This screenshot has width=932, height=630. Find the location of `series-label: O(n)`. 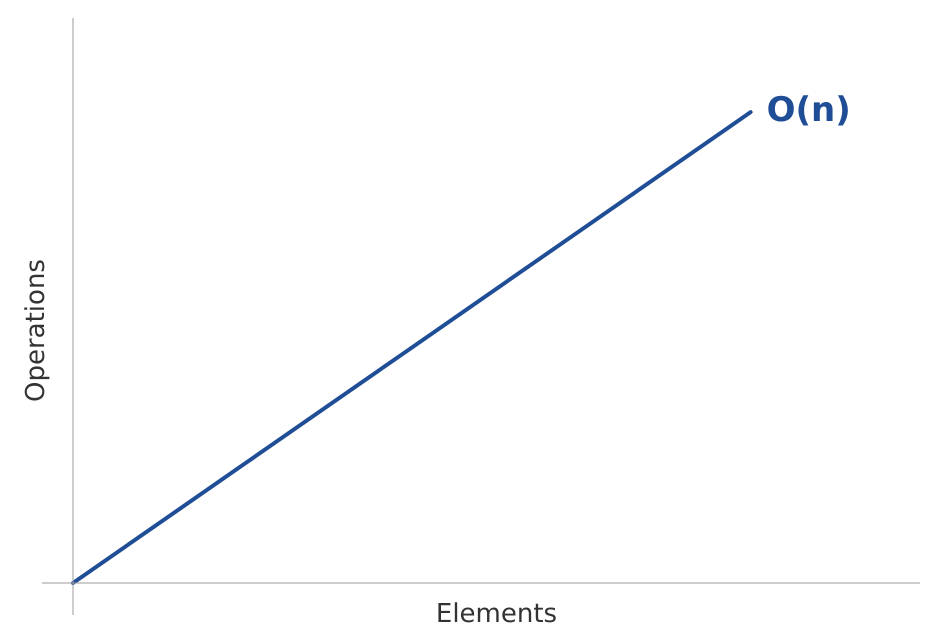

series-label: O(n) is located at coordinates (808, 110).